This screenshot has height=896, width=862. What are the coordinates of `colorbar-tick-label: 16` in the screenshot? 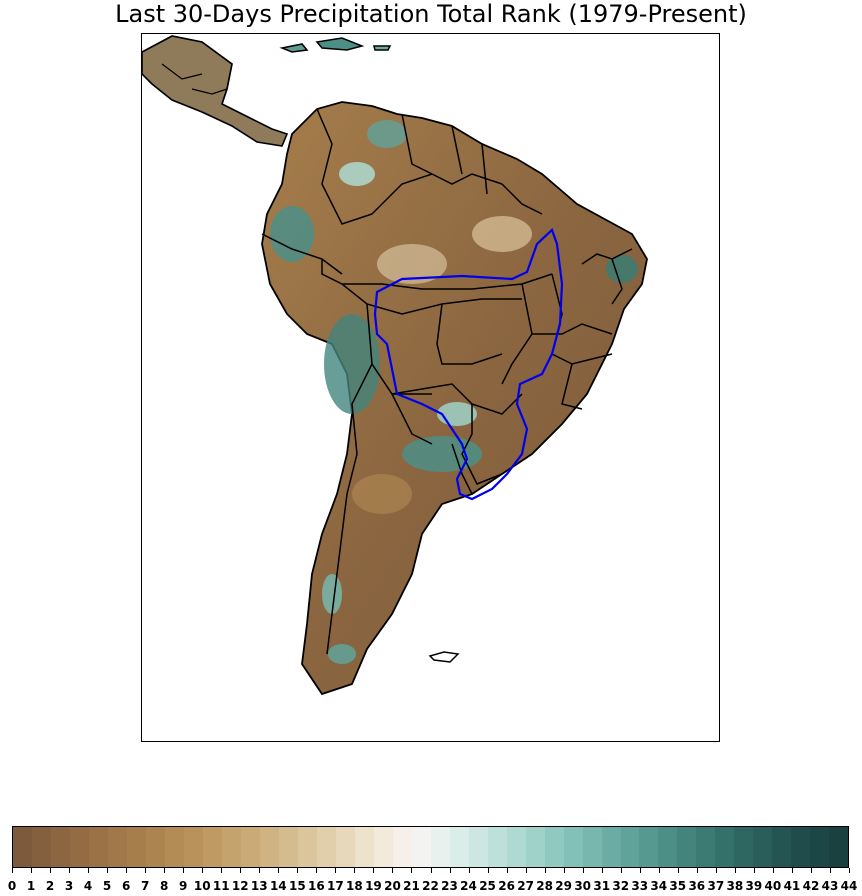 It's located at (316, 886).